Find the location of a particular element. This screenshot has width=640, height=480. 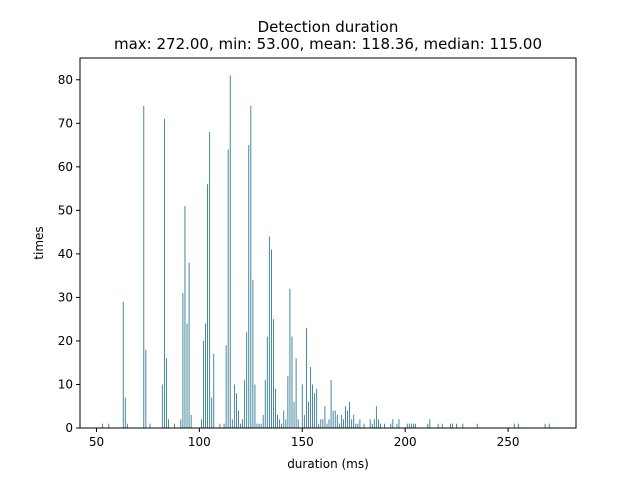

x-axis-ticks: 50 100 150 200 250 is located at coordinates (304, 438).